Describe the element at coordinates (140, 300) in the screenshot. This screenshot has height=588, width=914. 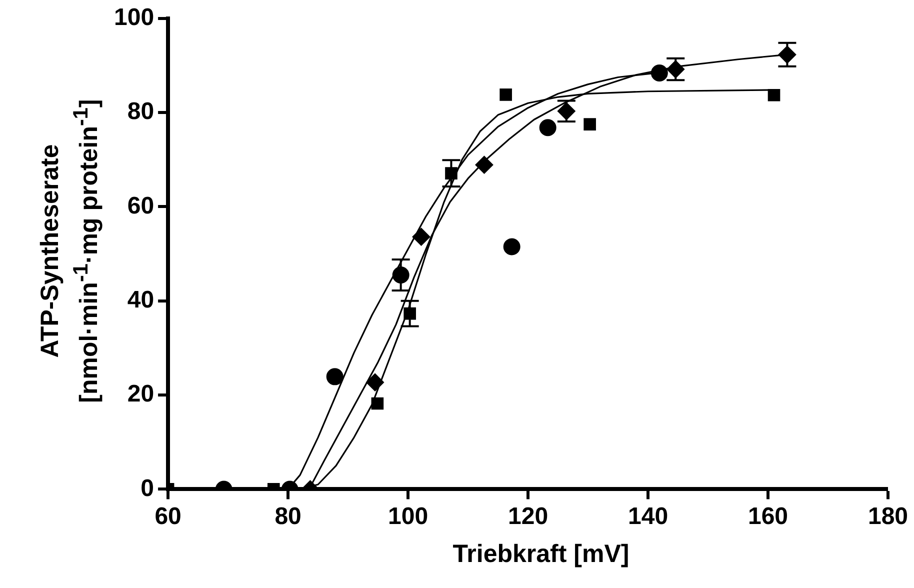
I see `y-tick-label: 40` at that location.